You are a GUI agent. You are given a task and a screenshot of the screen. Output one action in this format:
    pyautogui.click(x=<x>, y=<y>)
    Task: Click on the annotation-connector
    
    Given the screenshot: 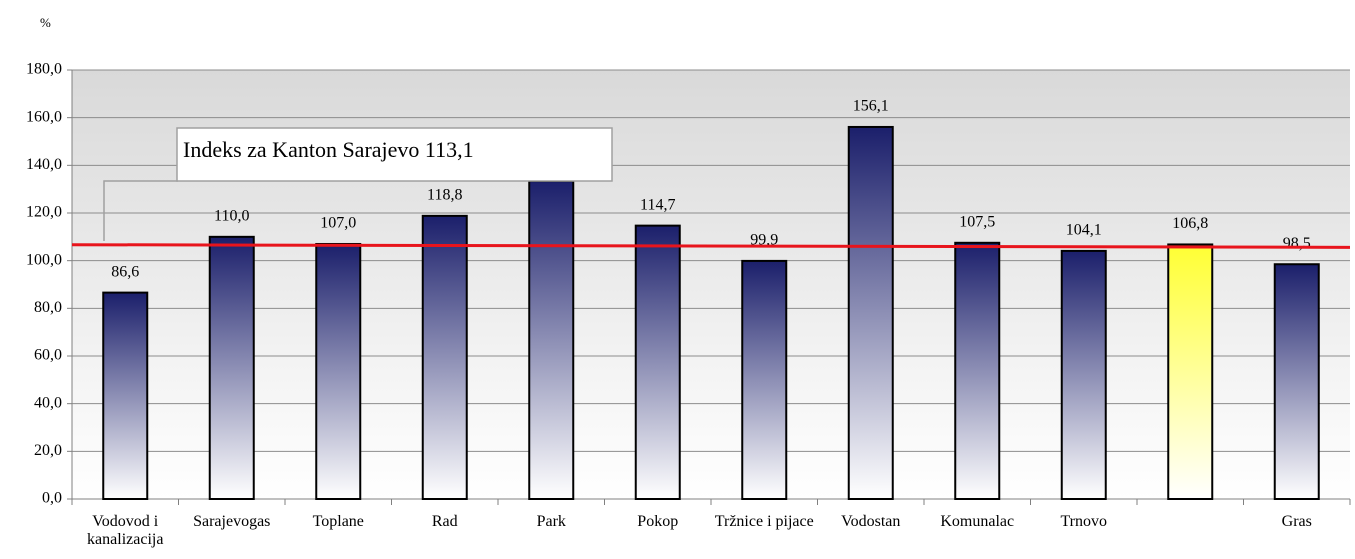 What is the action you would take?
    pyautogui.click(x=140, y=210)
    